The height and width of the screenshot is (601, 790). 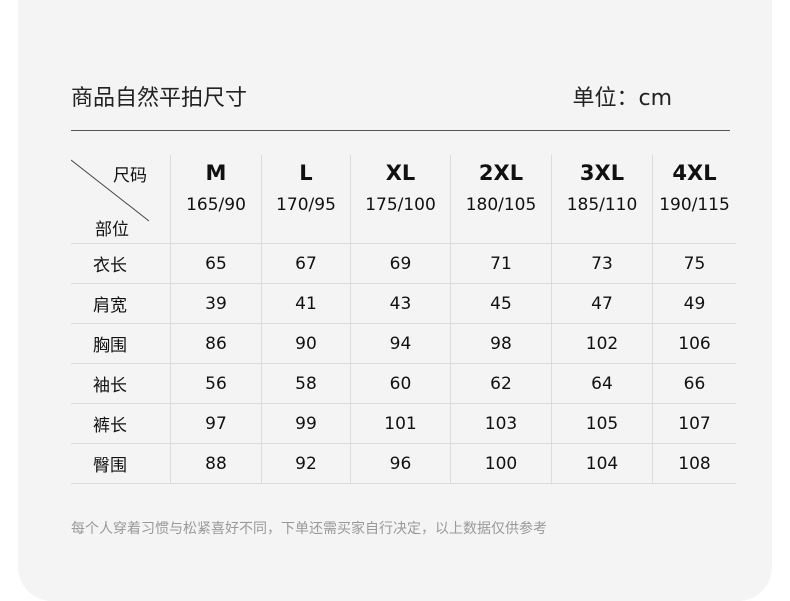 What do you see at coordinates (159, 98) in the screenshot?
I see `page-title: 商品自然平拍尺寸` at bounding box center [159, 98].